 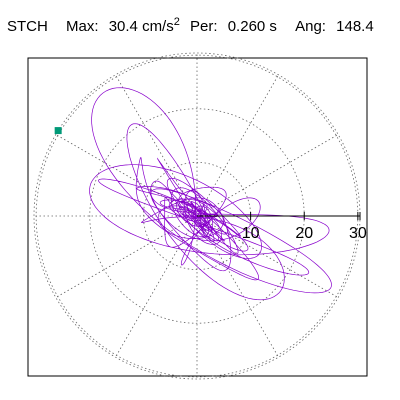 I want to click on period-value: 0.260 s, so click(x=252, y=26).